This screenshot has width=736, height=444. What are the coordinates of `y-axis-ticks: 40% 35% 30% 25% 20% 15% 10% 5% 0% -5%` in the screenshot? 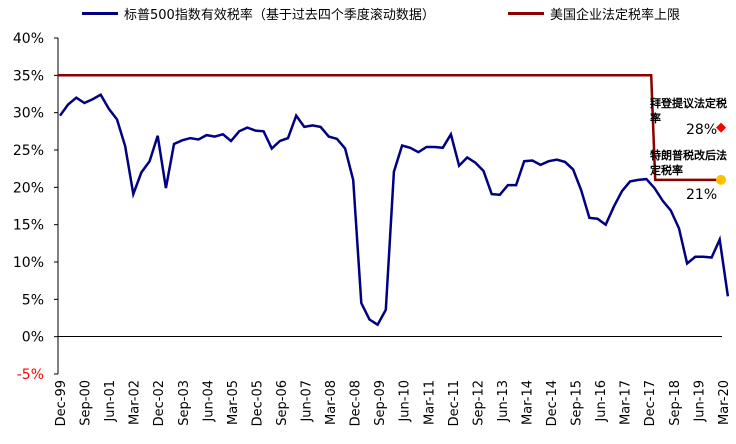 It's located at (35, 207).